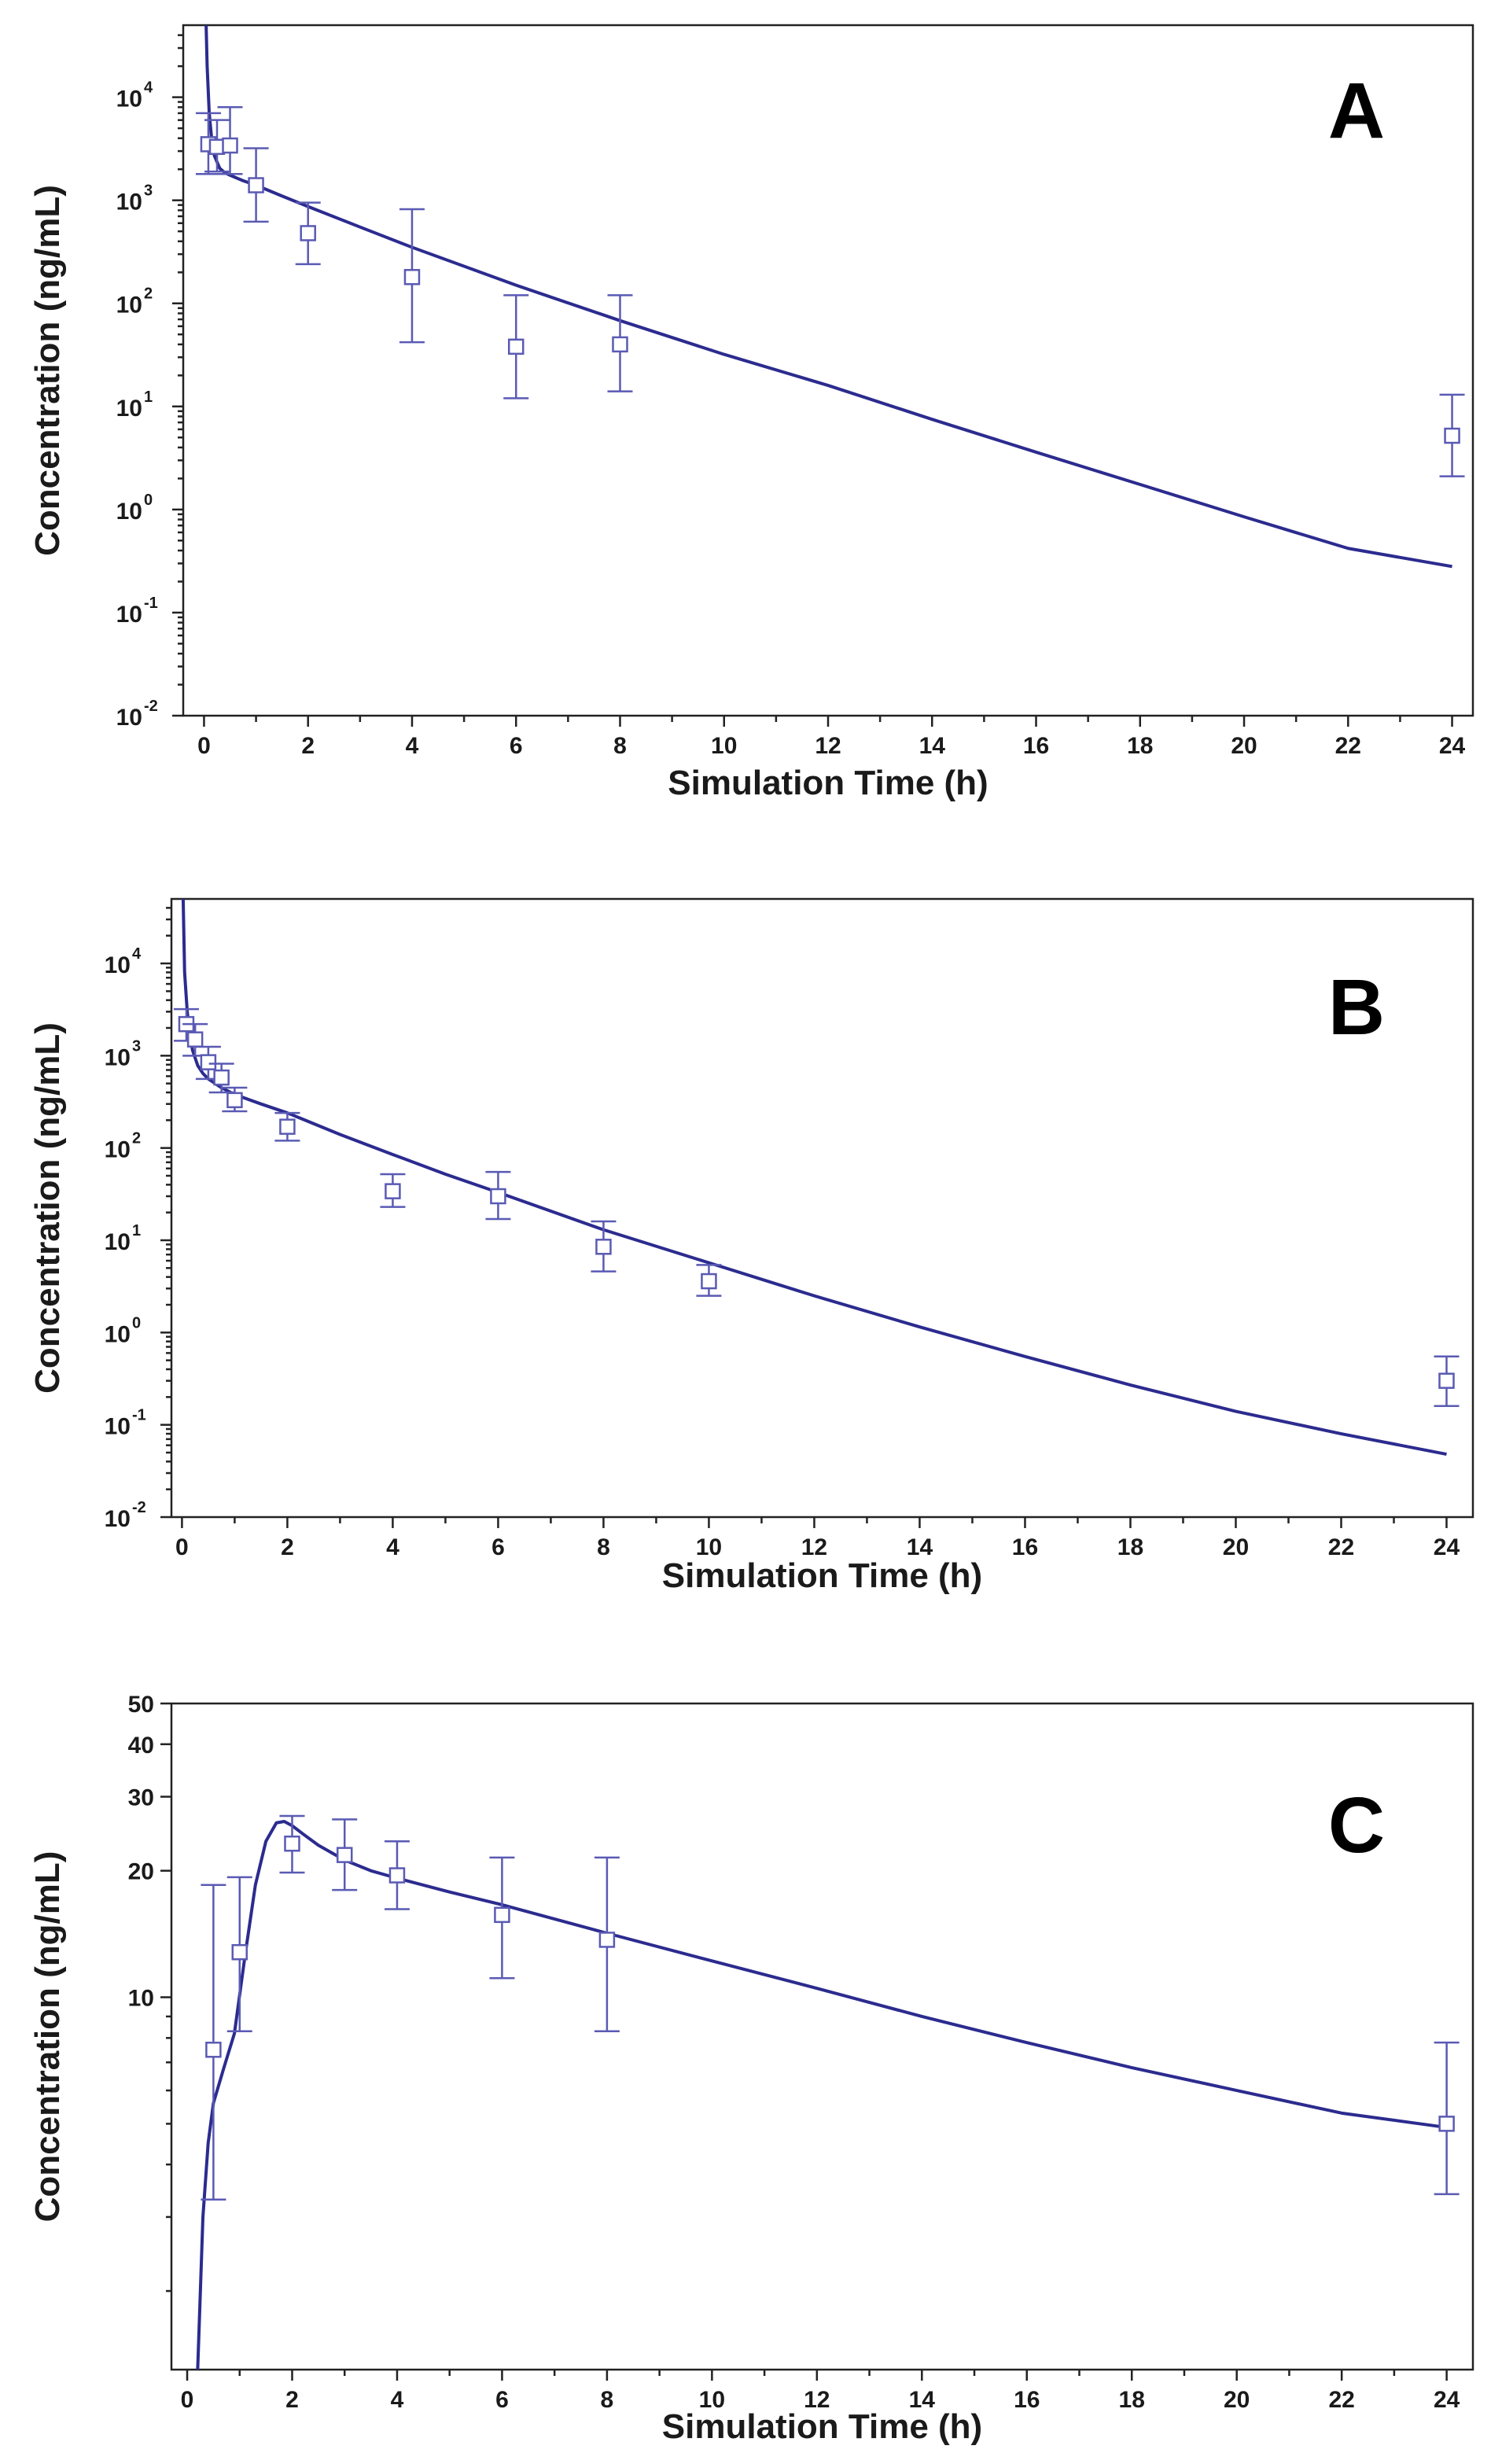 This screenshot has height=2464, width=1502. Describe the element at coordinates (516, 746) in the screenshot. I see `x-tick-label: 6` at that location.